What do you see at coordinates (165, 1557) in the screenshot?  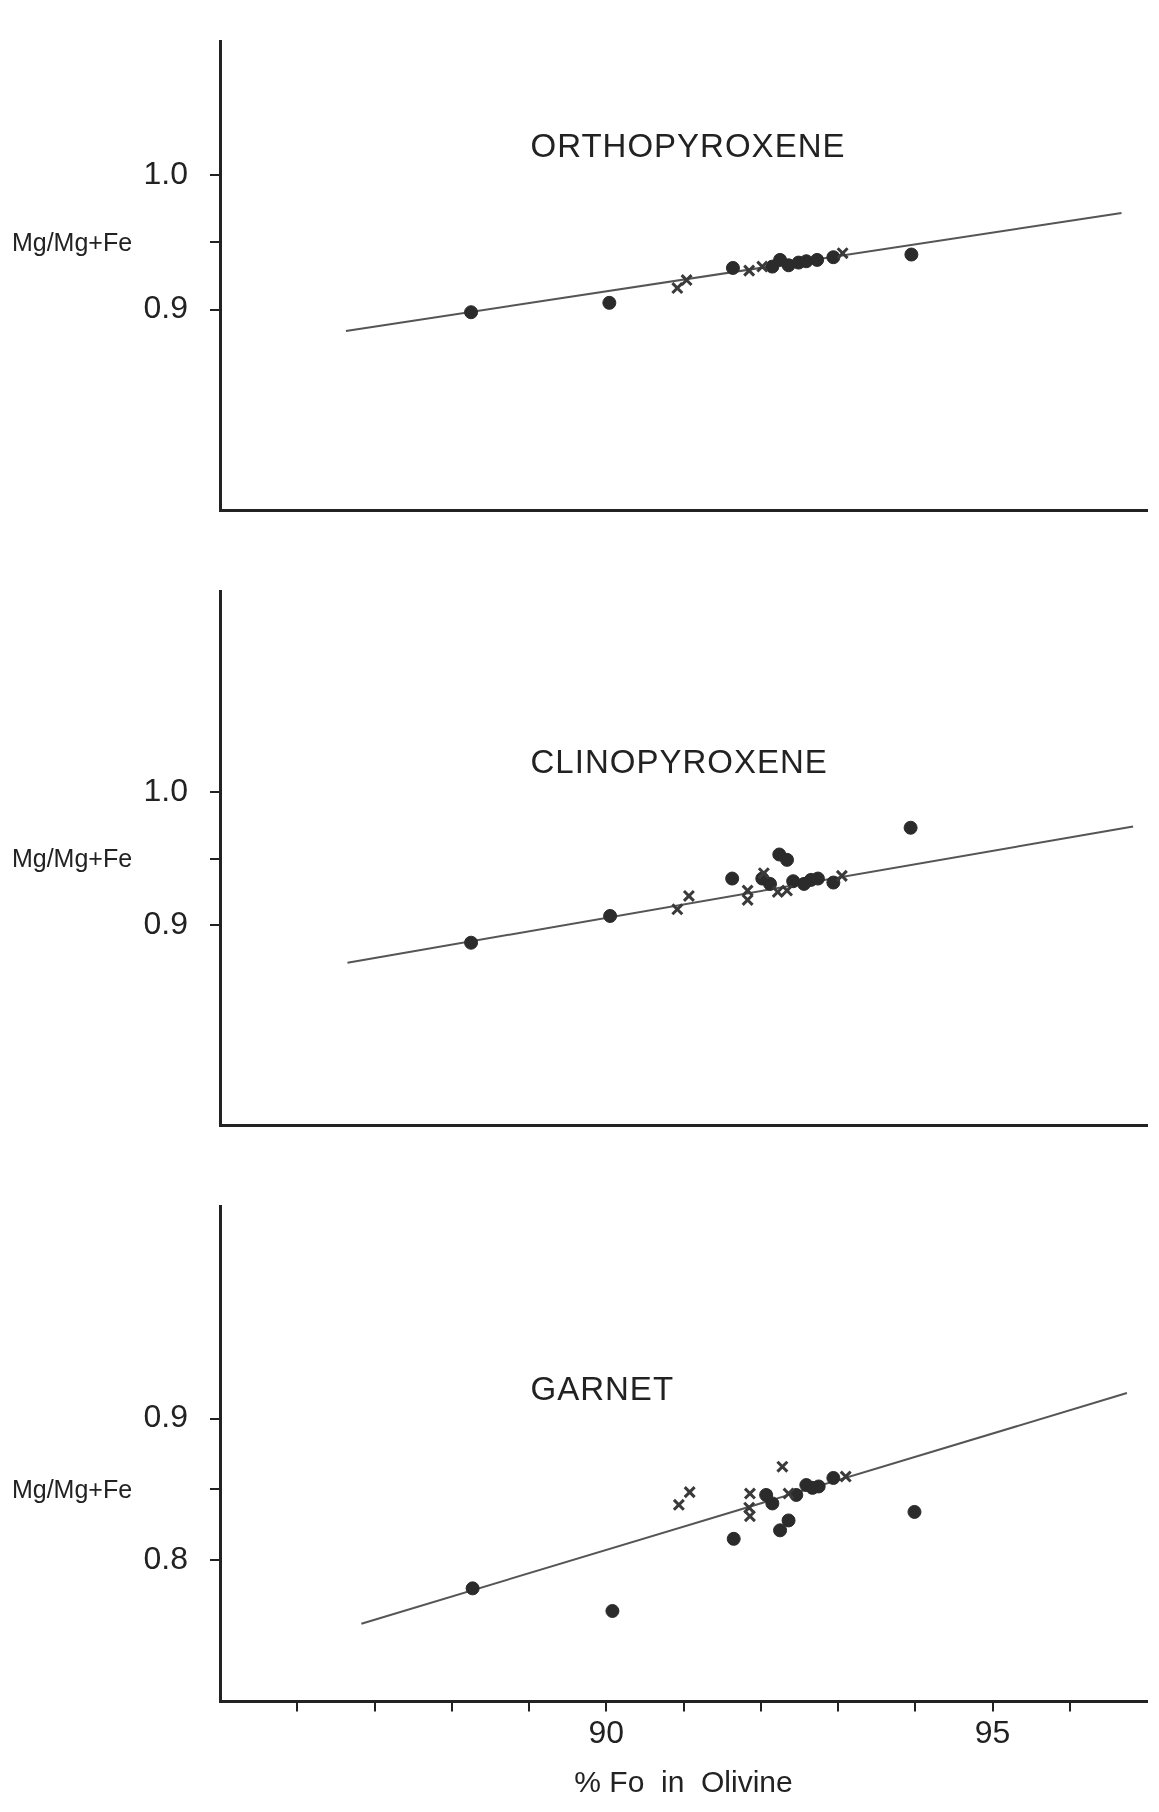 I see `y-tick-label: 0.8` at bounding box center [165, 1557].